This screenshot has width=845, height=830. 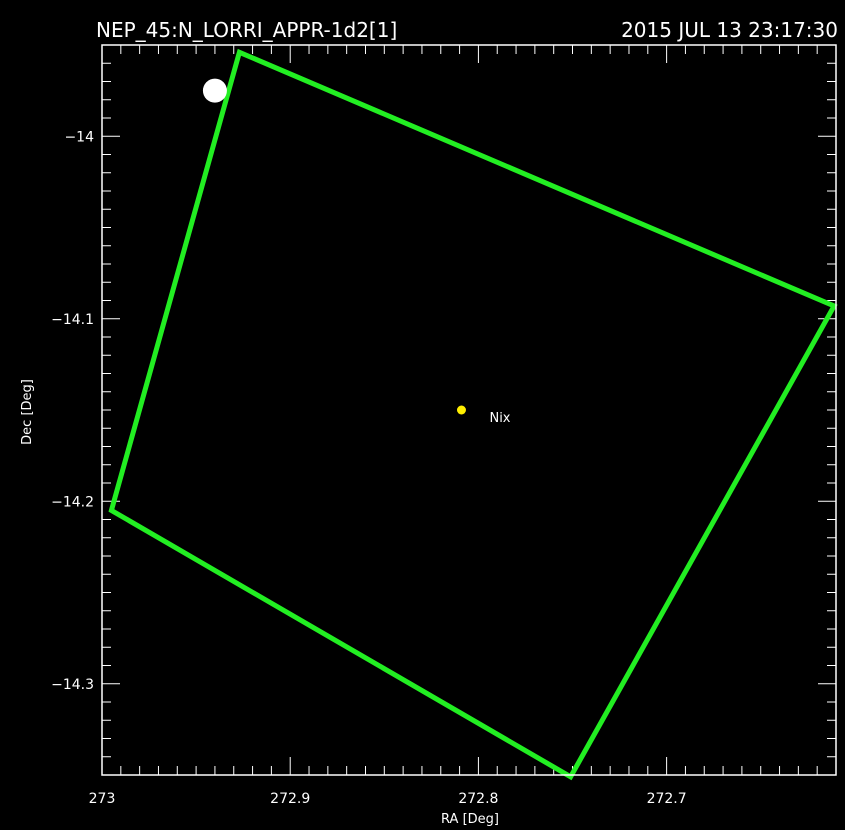 What do you see at coordinates (667, 799) in the screenshot?
I see `x-tick-label: 272.7` at bounding box center [667, 799].